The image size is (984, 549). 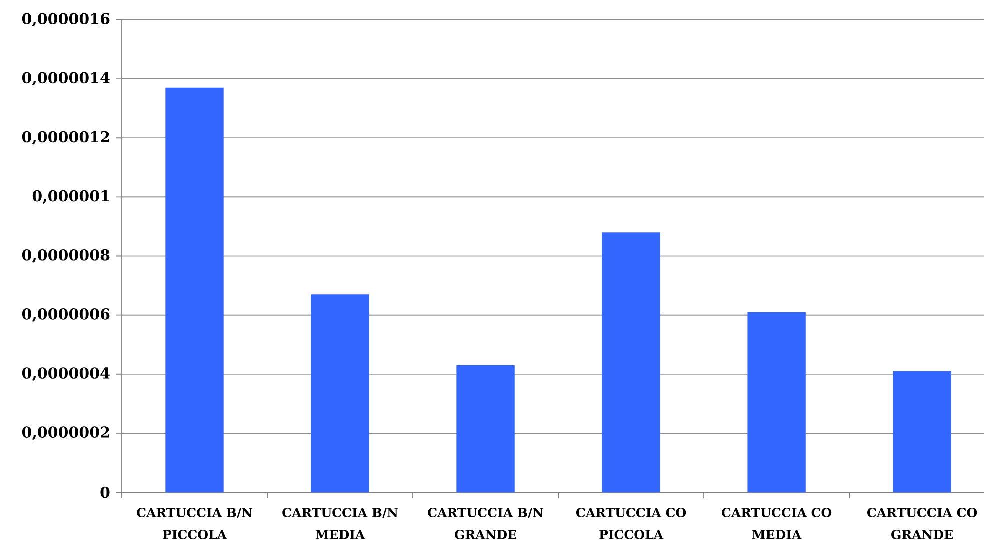 What do you see at coordinates (486, 524) in the screenshot?
I see `x-tick-label: CARTUCCIA B/N GRANDE` at bounding box center [486, 524].